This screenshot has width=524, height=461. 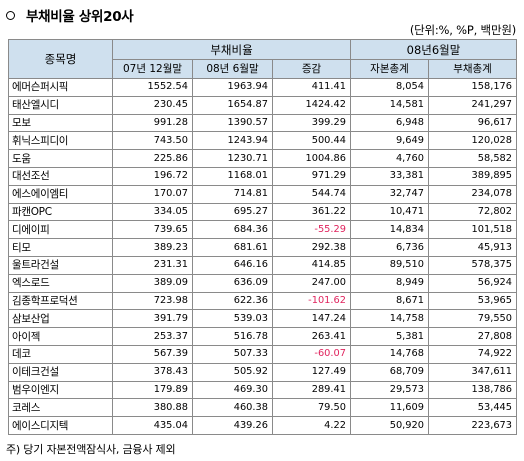 I want to click on cell-debt: 120,028, so click(x=472, y=141).